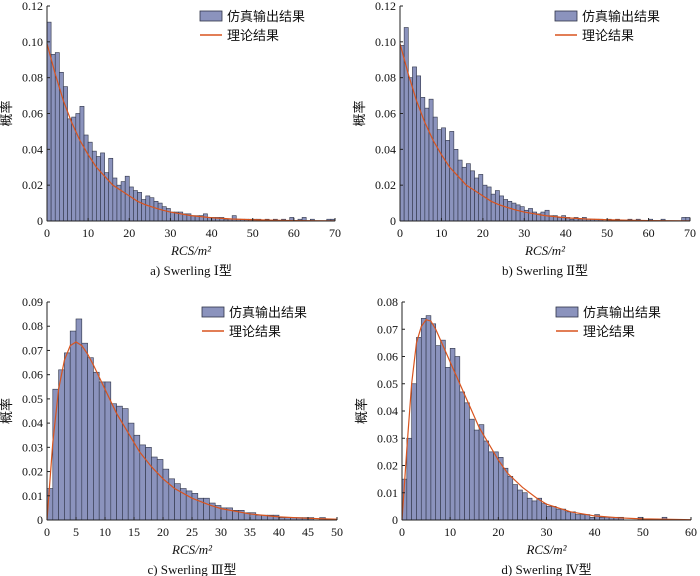  What do you see at coordinates (76, 532) in the screenshot?
I see `x-tick-label: 5` at bounding box center [76, 532].